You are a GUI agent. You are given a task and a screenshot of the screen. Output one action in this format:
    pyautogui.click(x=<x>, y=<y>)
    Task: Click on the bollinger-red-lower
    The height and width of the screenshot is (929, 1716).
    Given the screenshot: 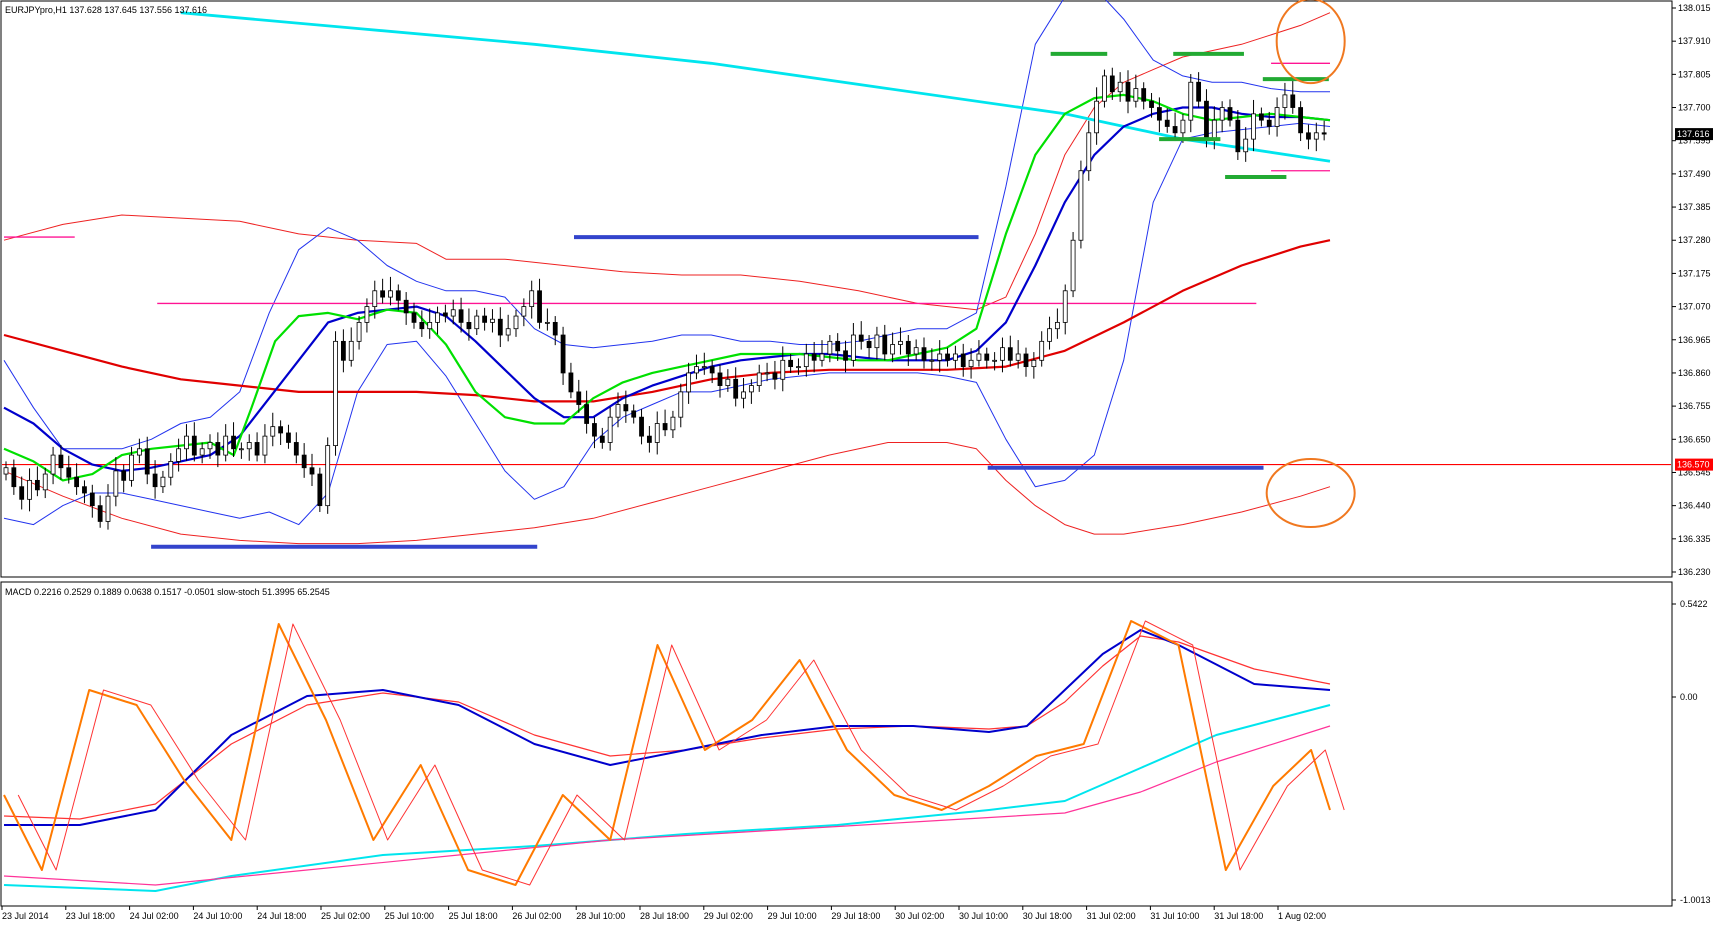 What is the action you would take?
    pyautogui.click(x=667, y=493)
    